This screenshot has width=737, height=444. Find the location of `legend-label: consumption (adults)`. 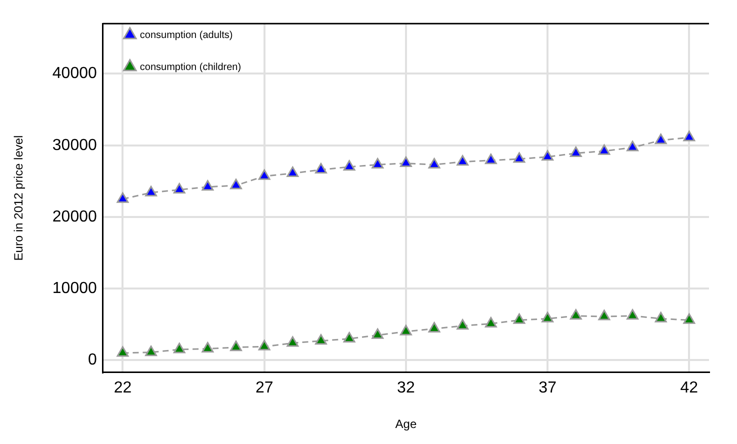

legend-label: consumption (adults) is located at coordinates (186, 35).